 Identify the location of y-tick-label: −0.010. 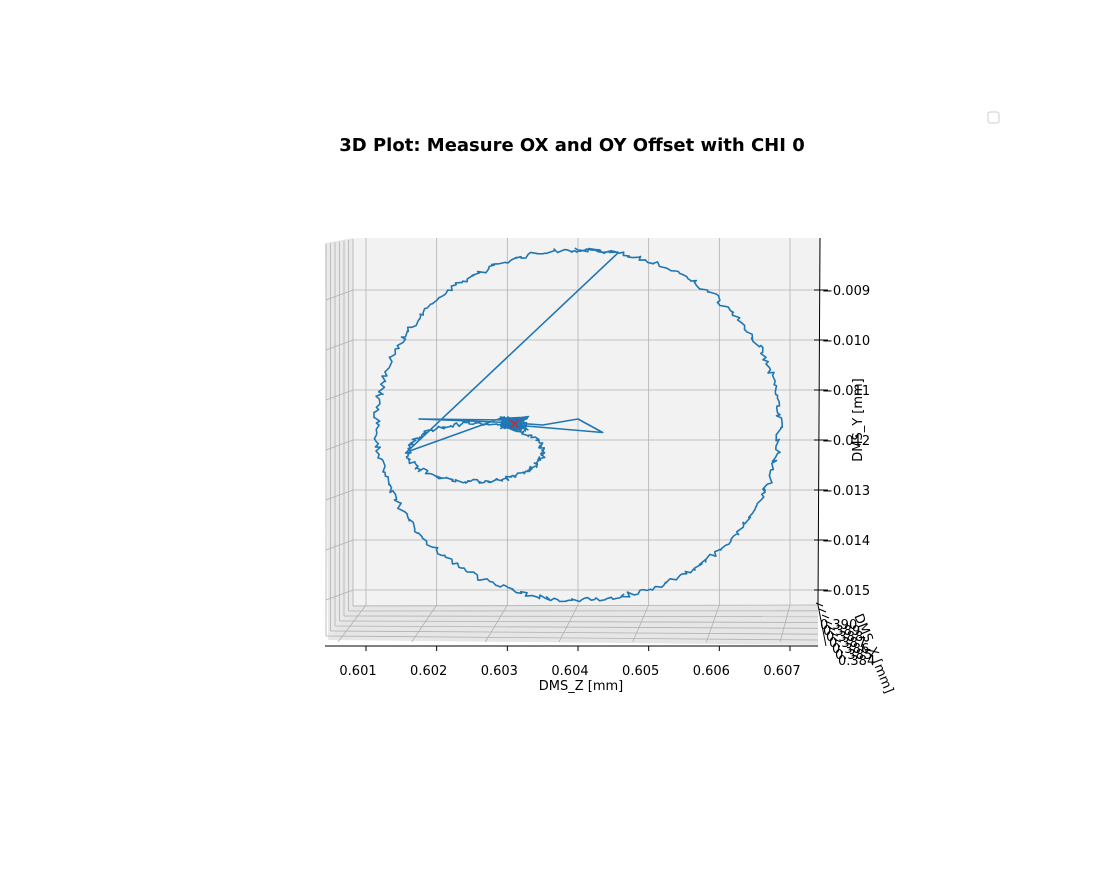
(846, 341).